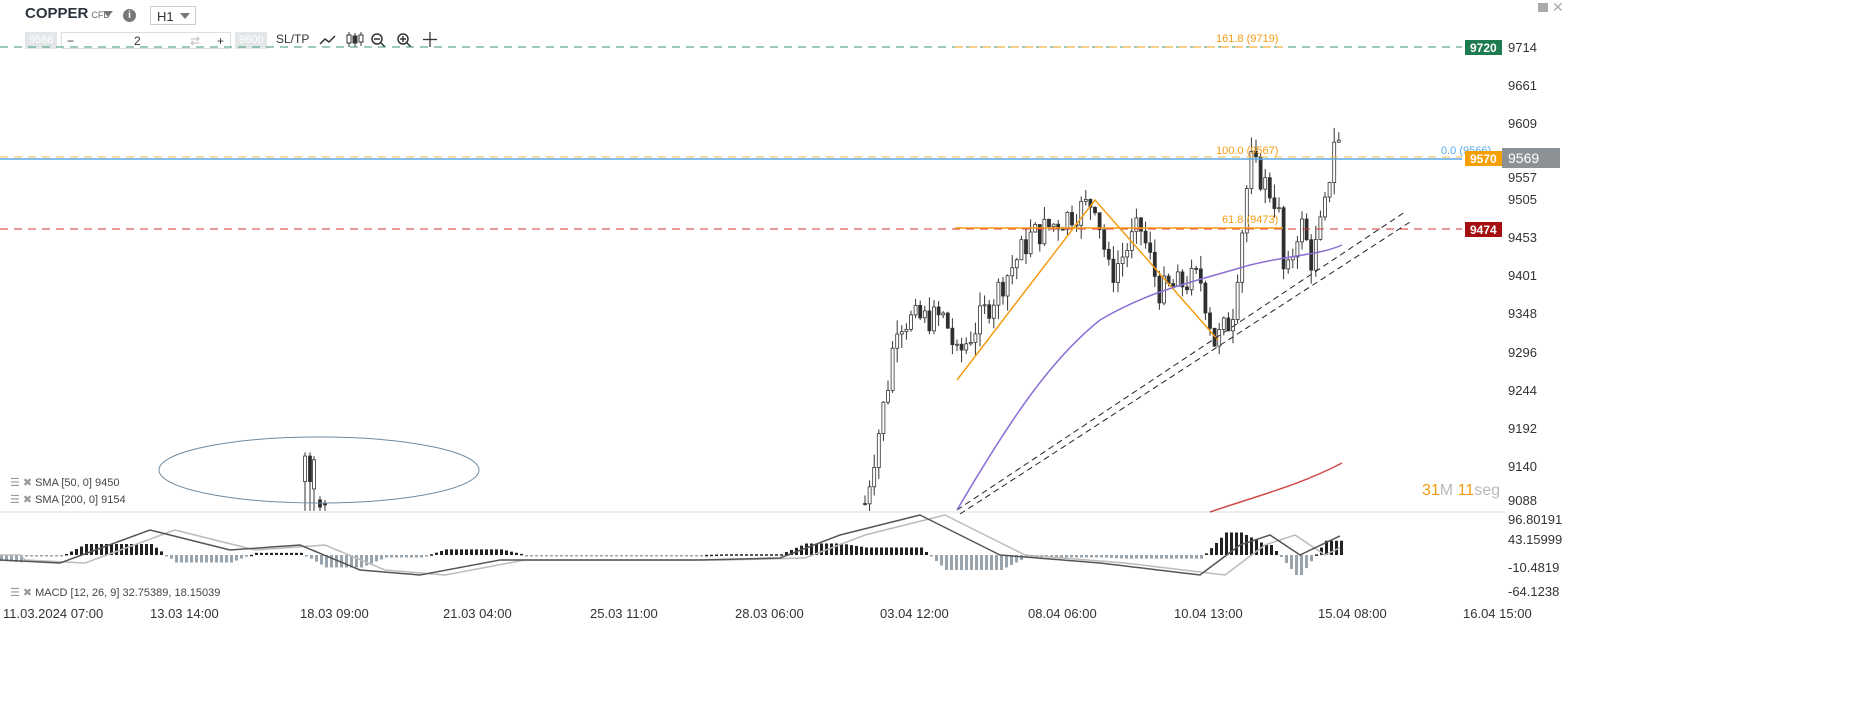 The width and height of the screenshot is (1852, 727). Describe the element at coordinates (293, 39) in the screenshot. I see `sltp-button: SL/TP` at that location.